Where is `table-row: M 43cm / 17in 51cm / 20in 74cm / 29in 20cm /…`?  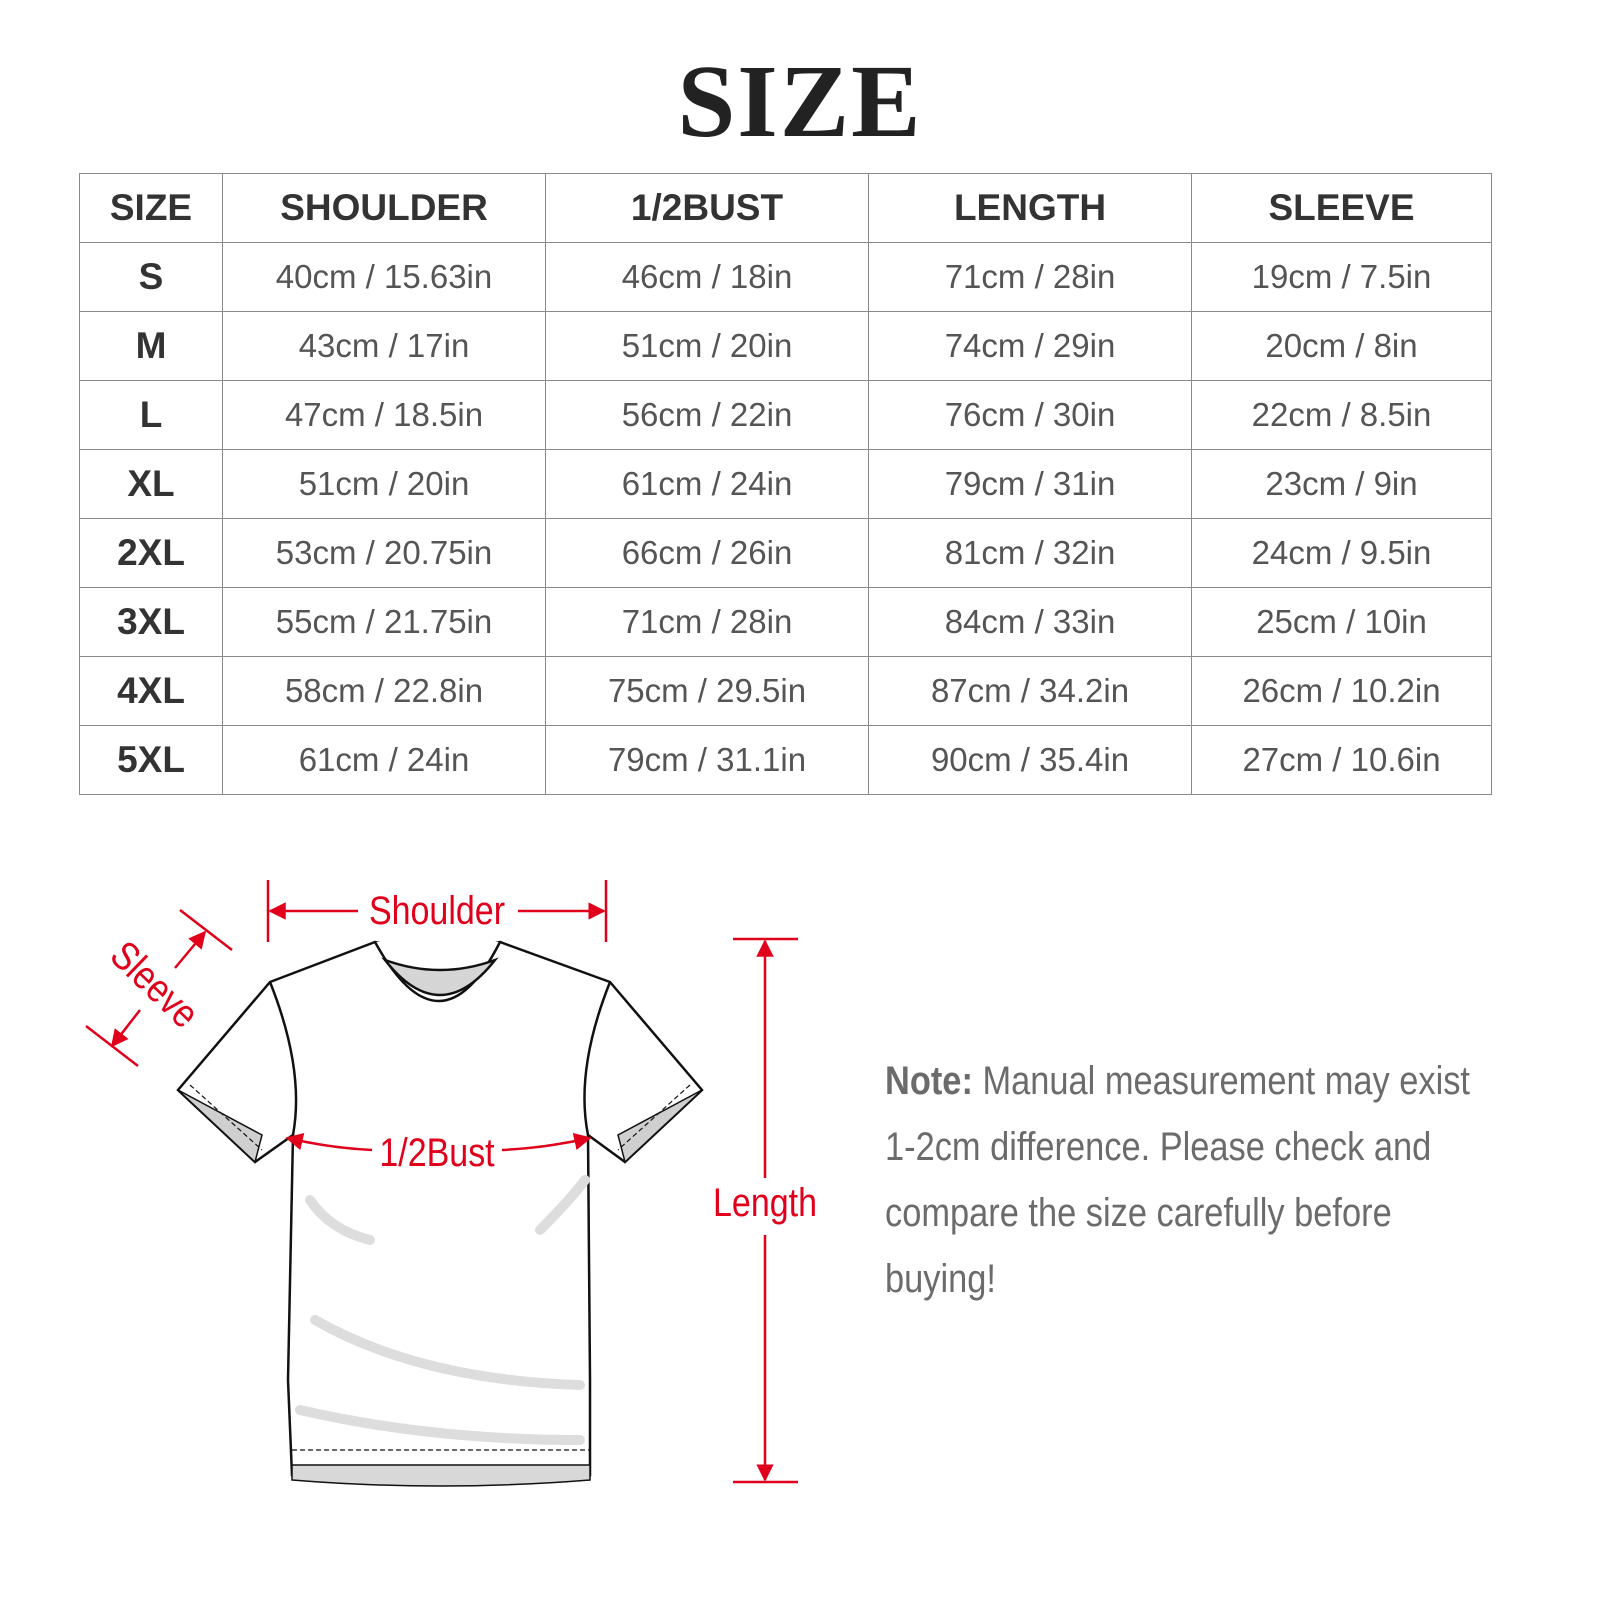
table-row: M 43cm / 17in 51cm / 20in 74cm / 29in 20cm /… is located at coordinates (785, 346).